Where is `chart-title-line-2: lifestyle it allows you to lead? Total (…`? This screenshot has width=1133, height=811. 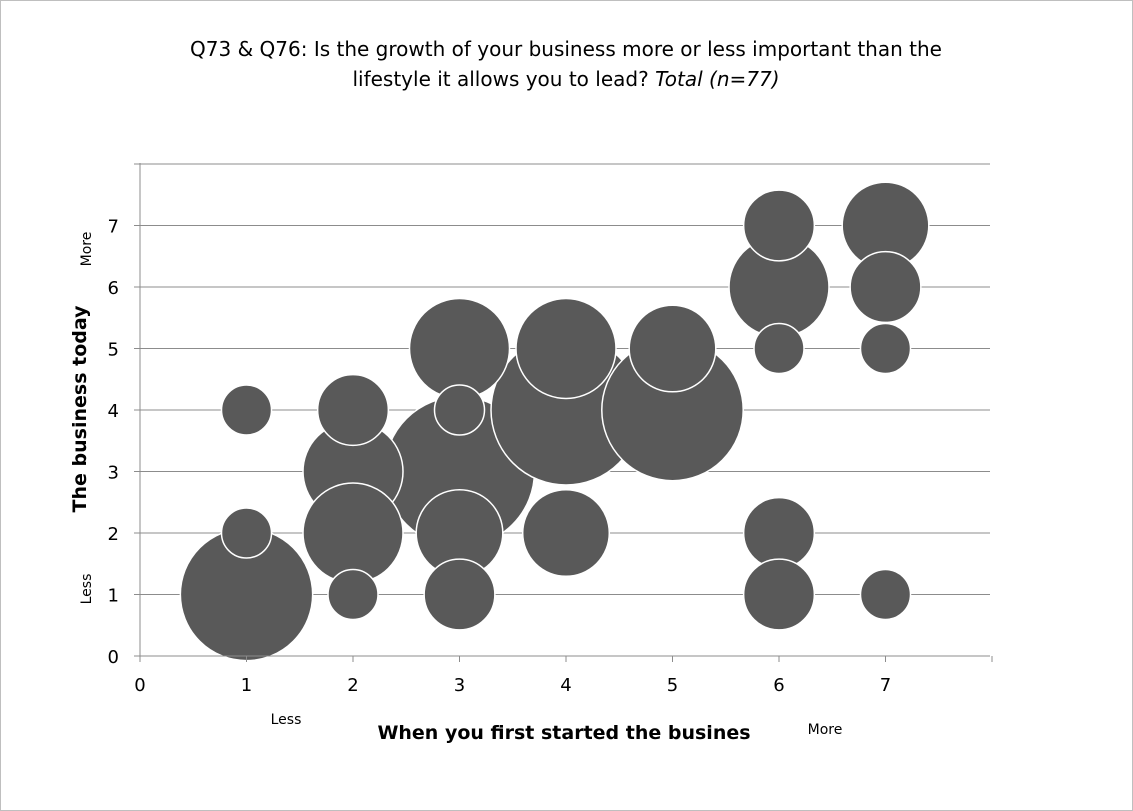
chart-title-line-2: lifestyle it allows you to lead? Total (… is located at coordinates (565, 79).